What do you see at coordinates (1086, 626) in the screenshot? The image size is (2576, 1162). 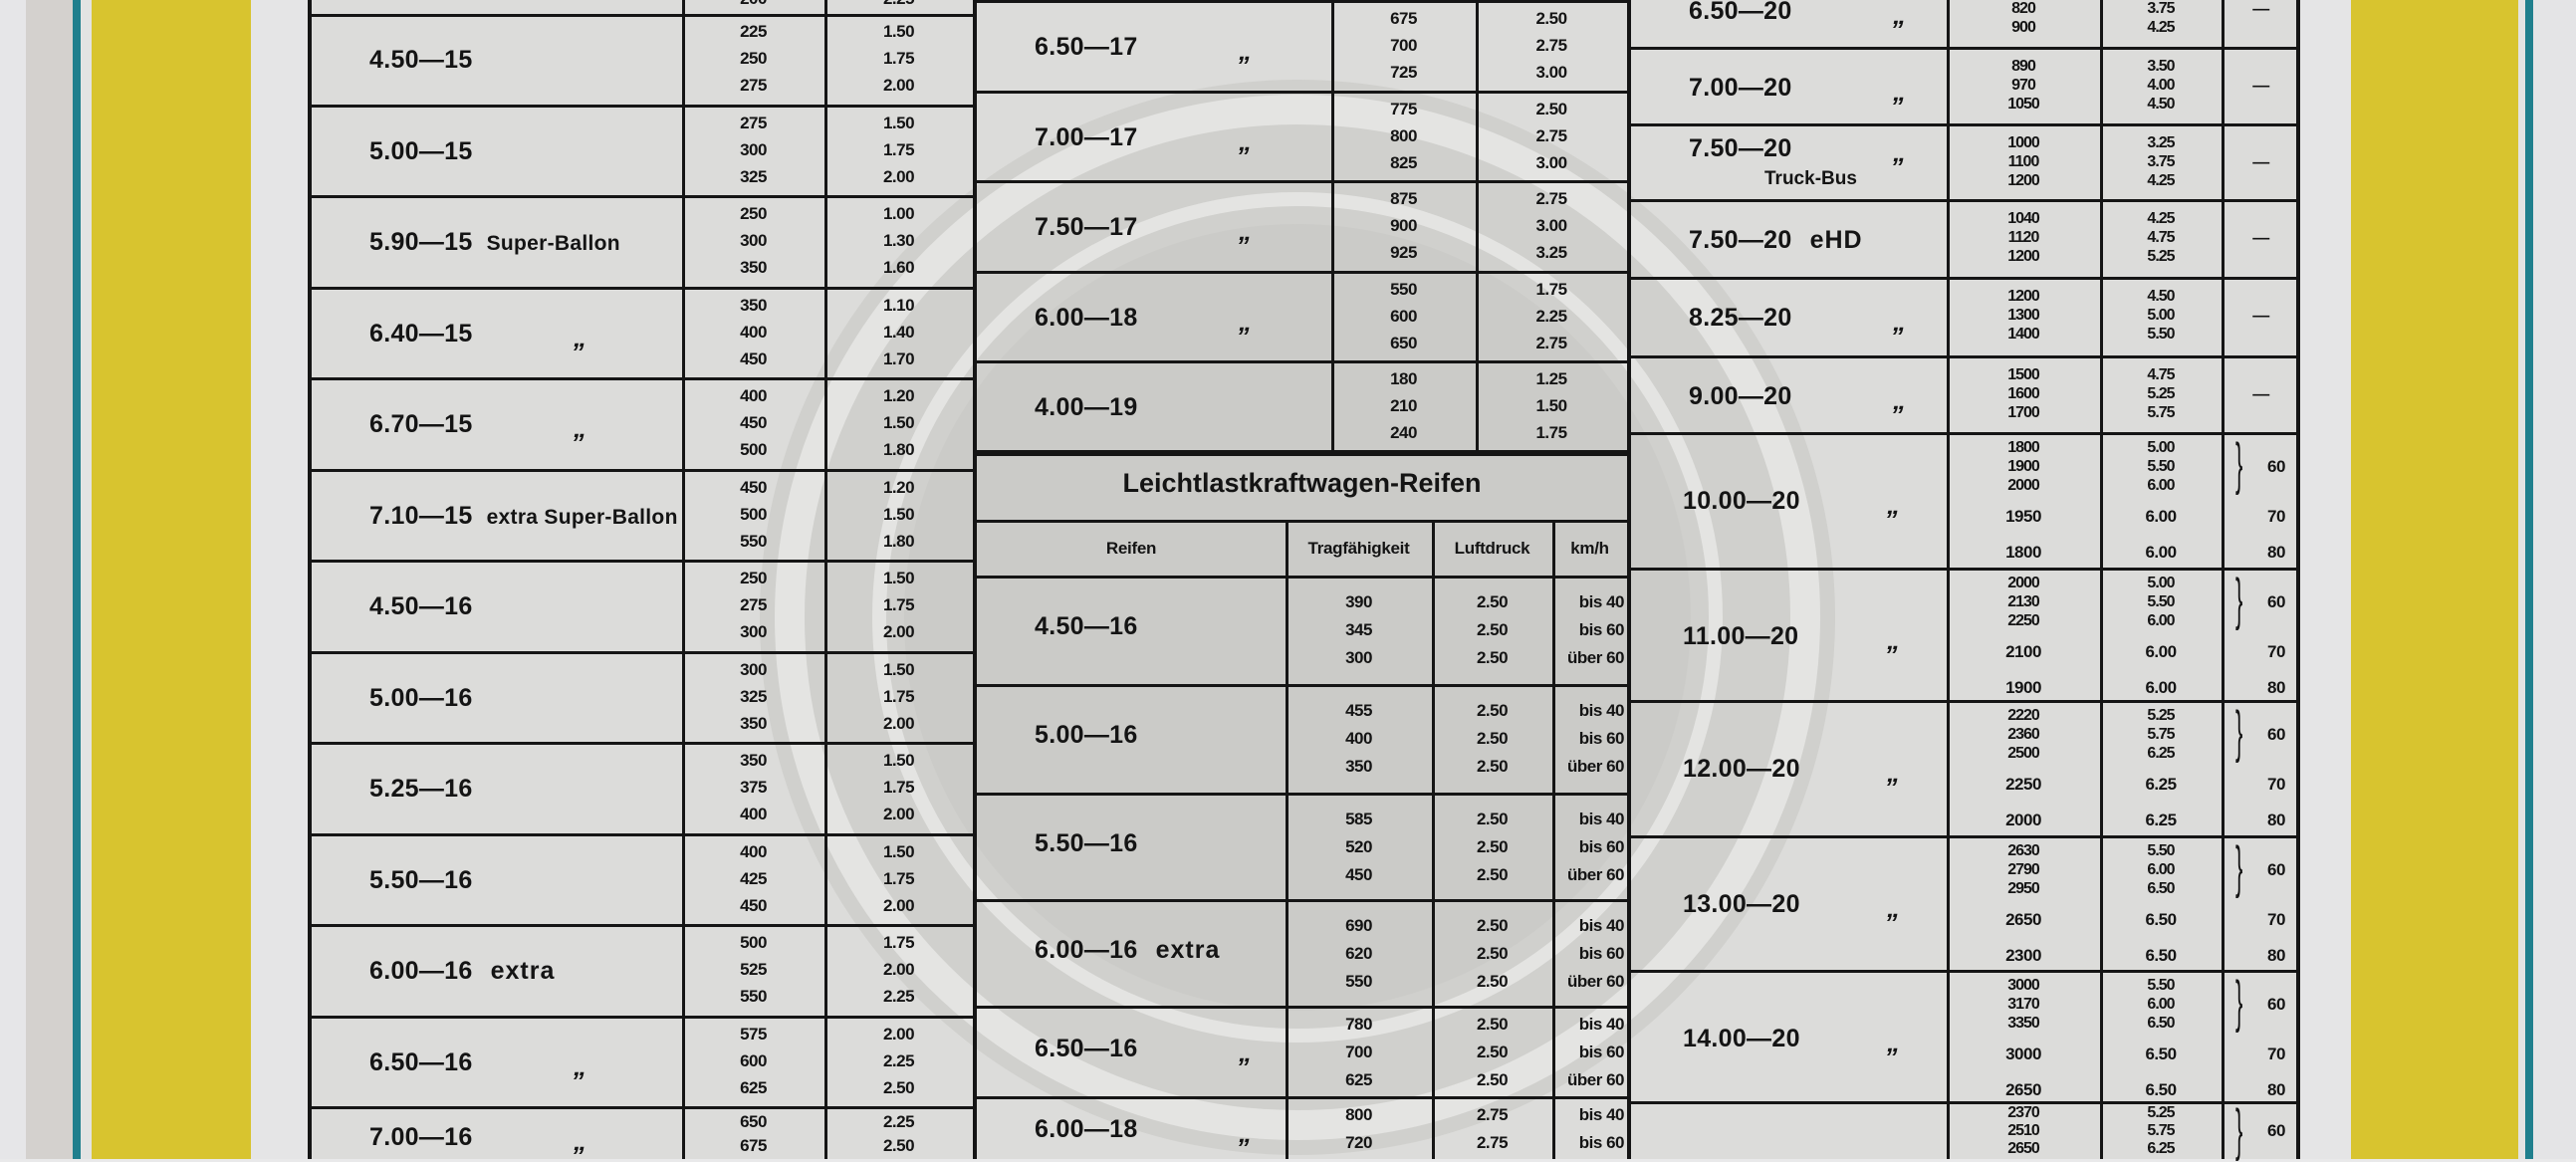 I see `tire-size: 4.50—16` at bounding box center [1086, 626].